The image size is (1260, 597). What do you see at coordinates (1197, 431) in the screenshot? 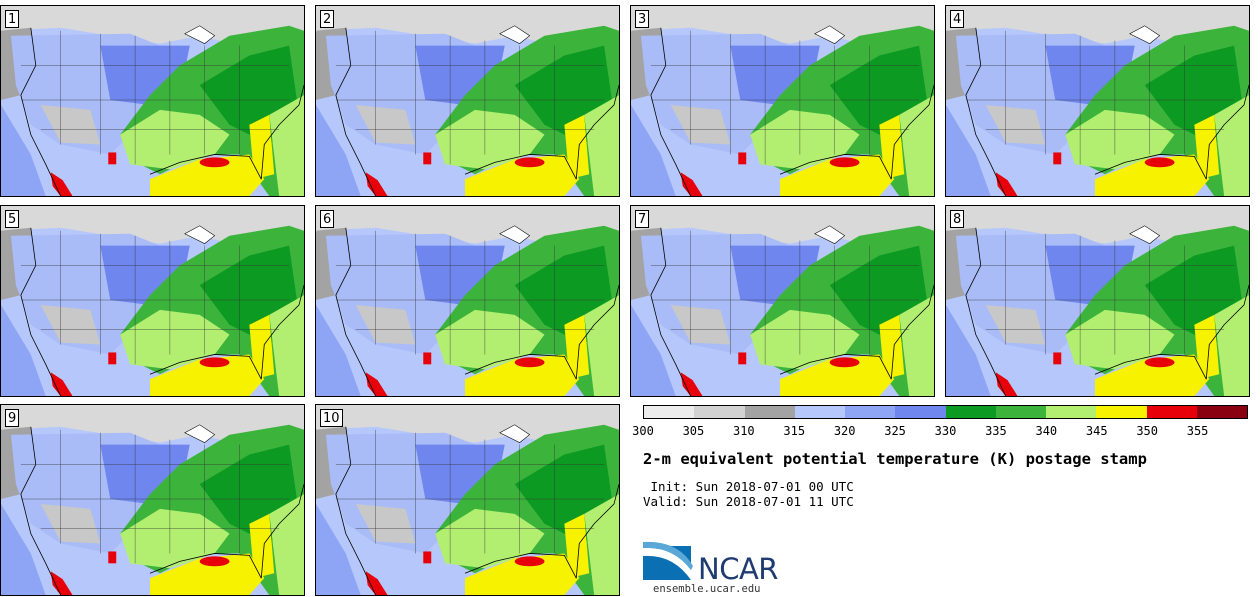
I see `colorbar-tick-label: 355` at bounding box center [1197, 431].